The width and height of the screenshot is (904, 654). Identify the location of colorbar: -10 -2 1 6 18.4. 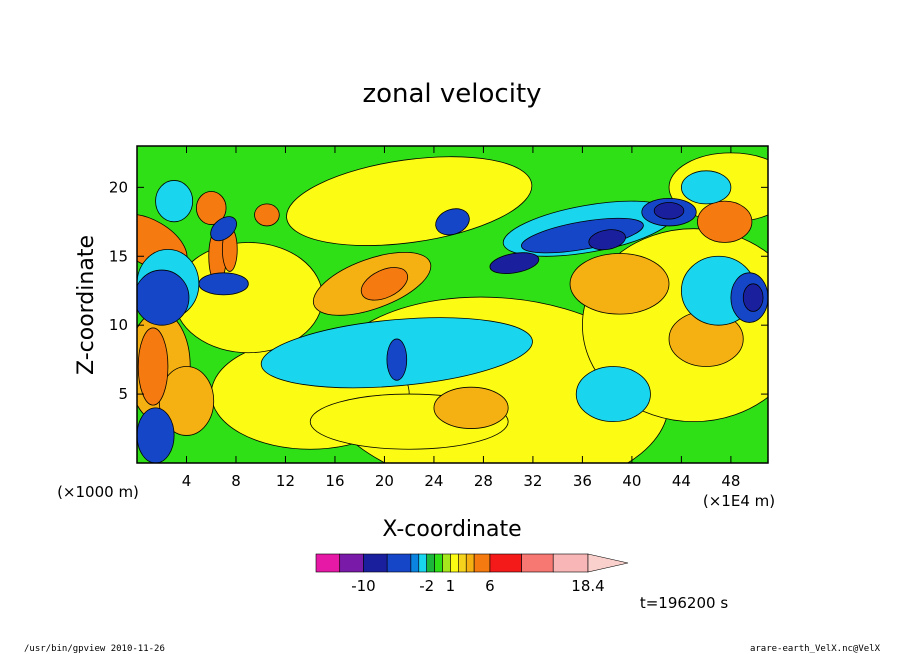
(472, 574).